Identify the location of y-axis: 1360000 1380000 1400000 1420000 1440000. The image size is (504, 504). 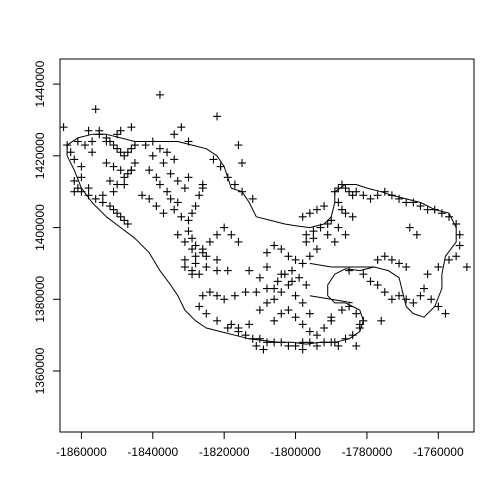
(47, 227).